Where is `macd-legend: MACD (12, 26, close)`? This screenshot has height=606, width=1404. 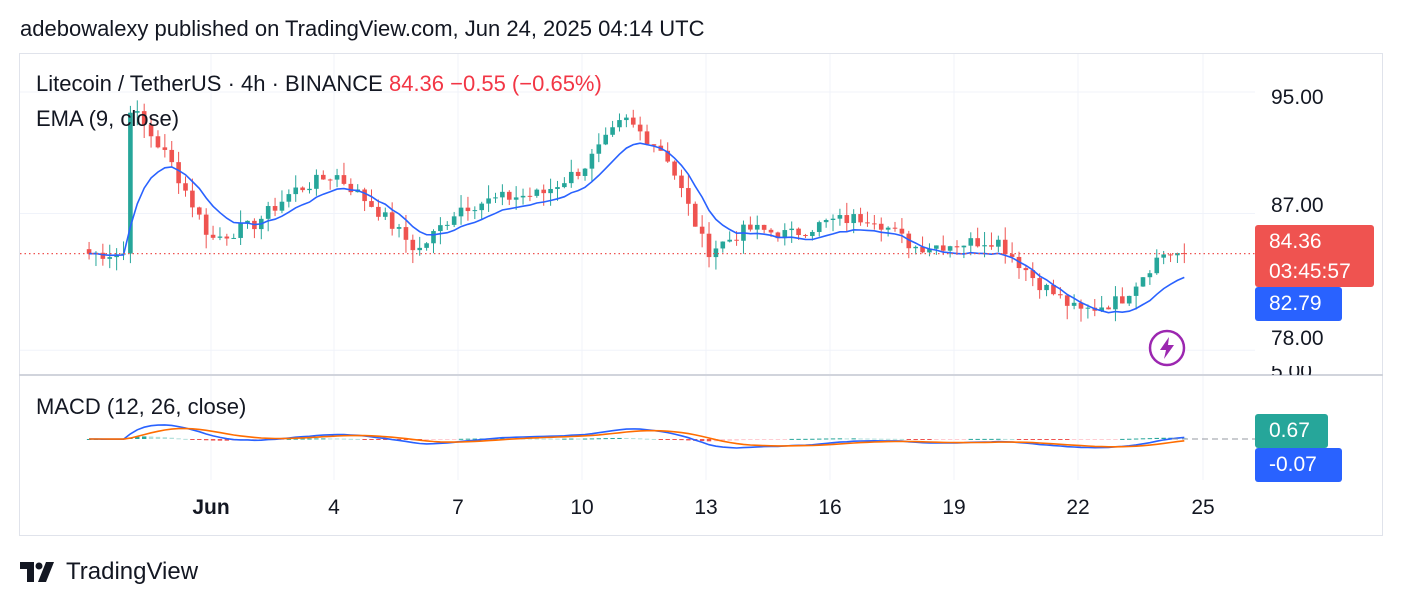 macd-legend: MACD (12, 26, close) is located at coordinates (141, 406).